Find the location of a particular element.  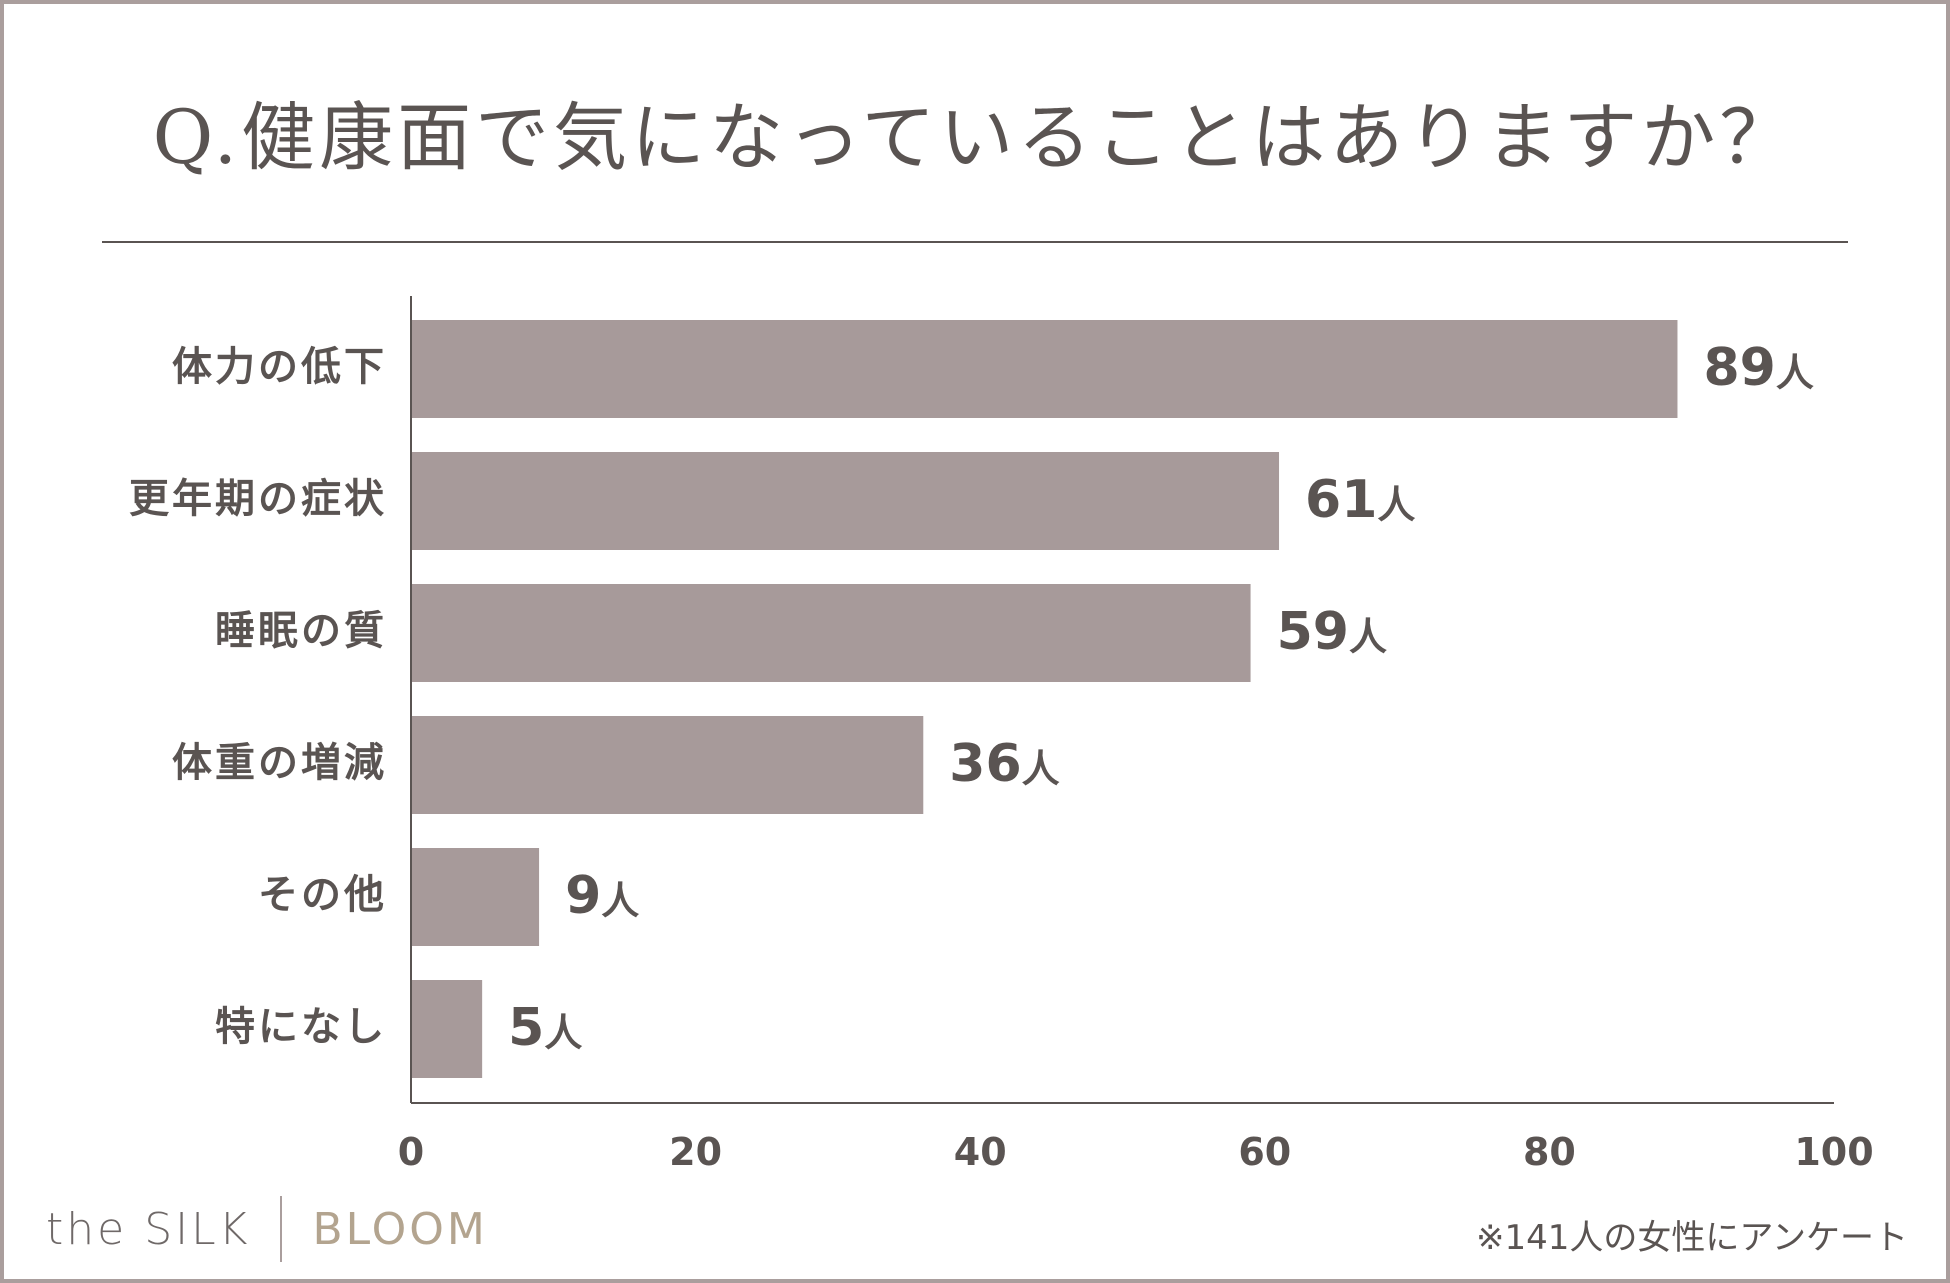

value-label: 61人 is located at coordinates (1360, 500).